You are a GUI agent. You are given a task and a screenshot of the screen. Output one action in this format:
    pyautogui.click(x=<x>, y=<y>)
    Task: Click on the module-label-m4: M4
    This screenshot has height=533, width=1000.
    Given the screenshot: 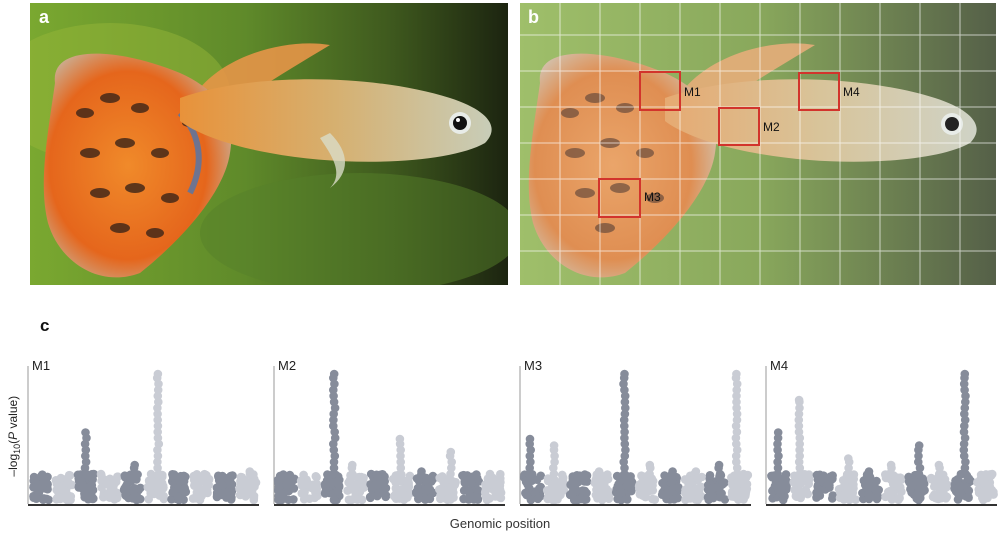 What is the action you would take?
    pyautogui.click(x=851, y=92)
    